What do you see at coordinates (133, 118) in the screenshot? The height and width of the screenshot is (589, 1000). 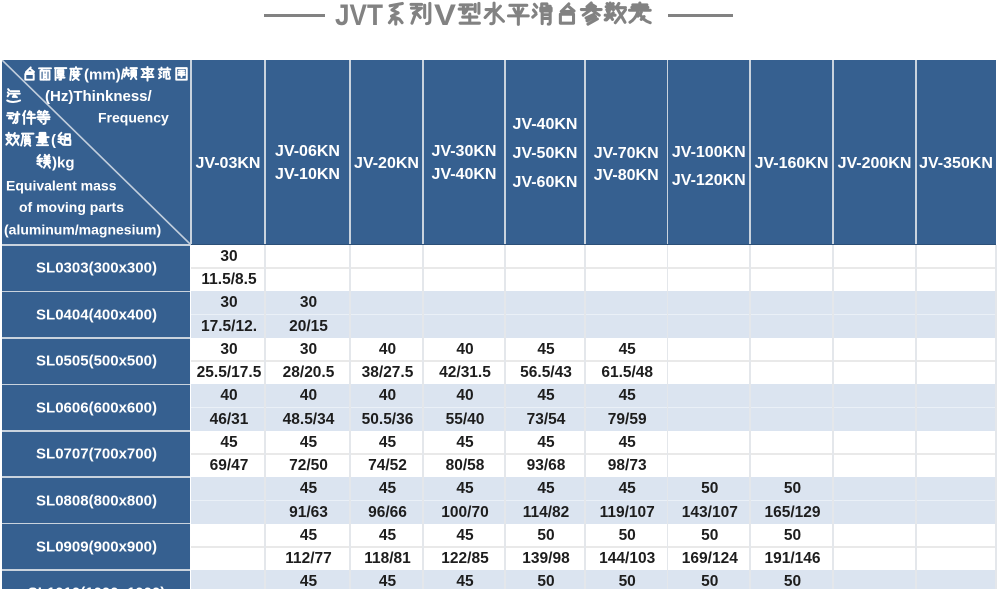 I see `svg-text: Frequency` at bounding box center [133, 118].